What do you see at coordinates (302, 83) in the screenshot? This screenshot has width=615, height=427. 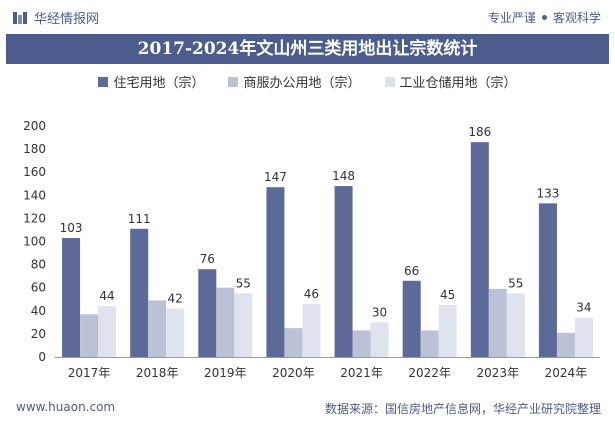 I see `legend-label: 商服办公用地（宗）` at bounding box center [302, 83].